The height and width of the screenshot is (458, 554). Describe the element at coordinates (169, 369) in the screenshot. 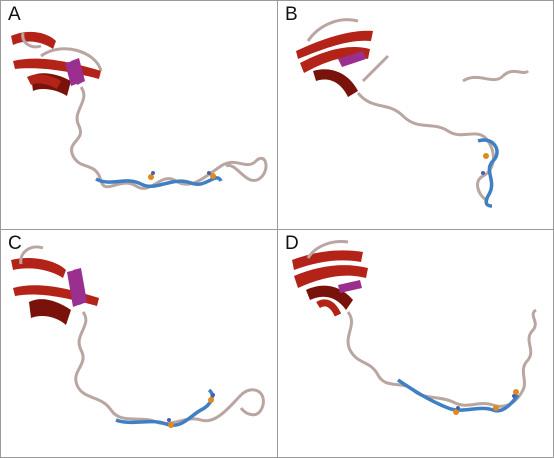

I see `disordered-tail-c` at that location.